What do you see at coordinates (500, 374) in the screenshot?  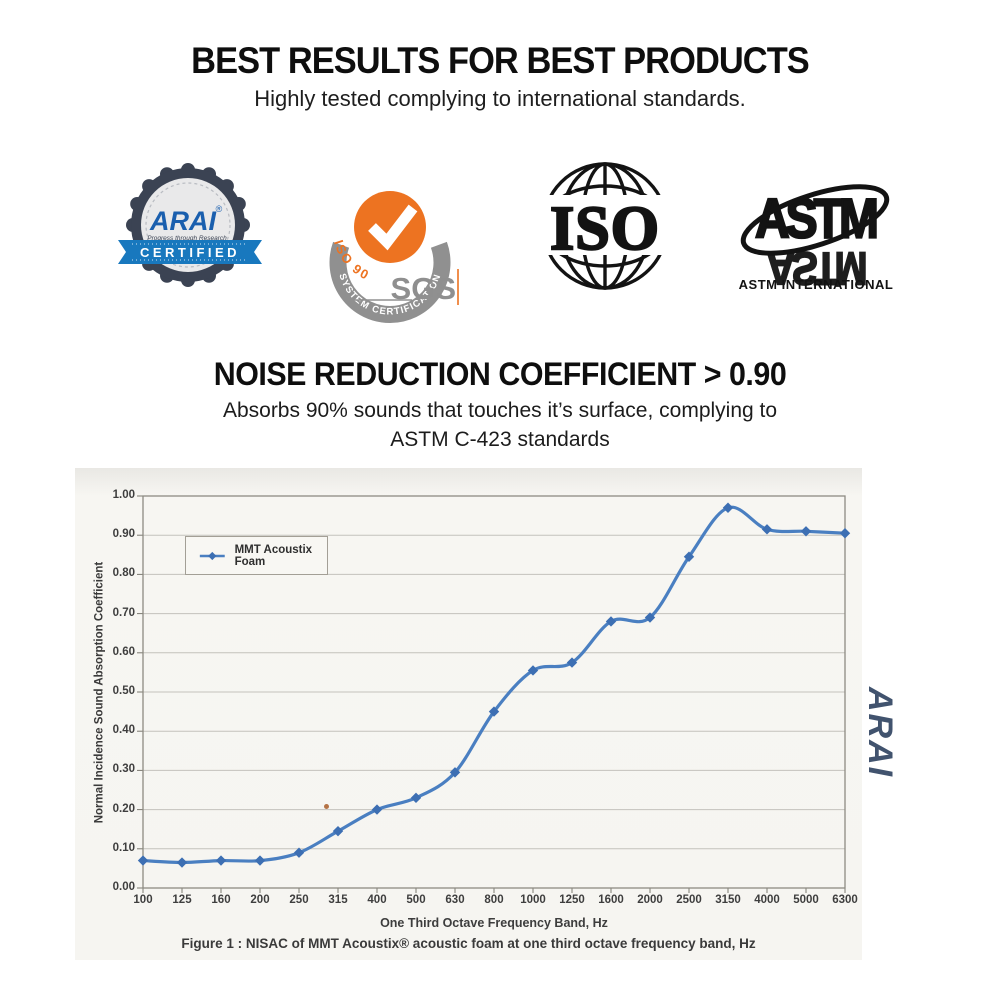 I see `nrc-title: NOISE REDUCTION COEFFICIENT > 0.90` at bounding box center [500, 374].